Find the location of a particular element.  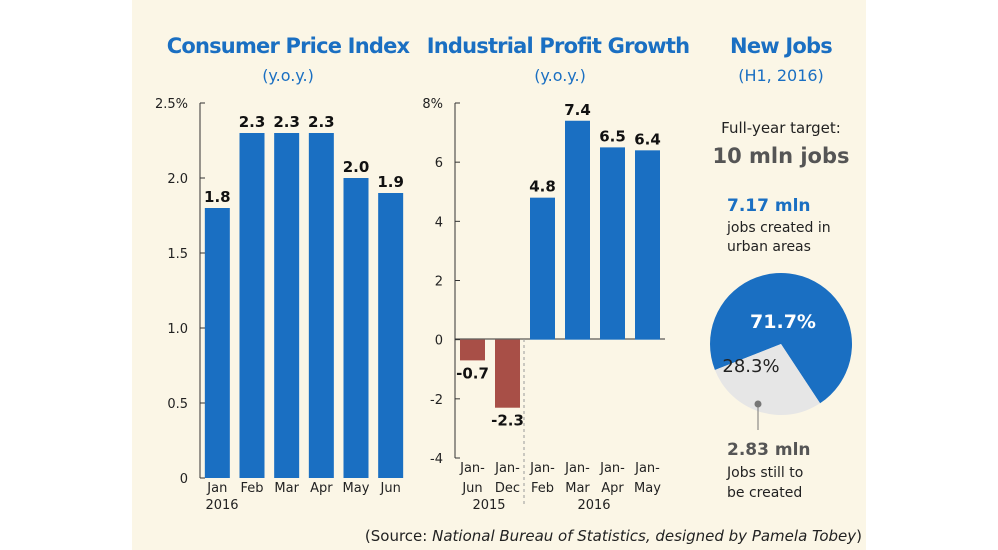

ipg-value-label: 6.4 is located at coordinates (647, 139).